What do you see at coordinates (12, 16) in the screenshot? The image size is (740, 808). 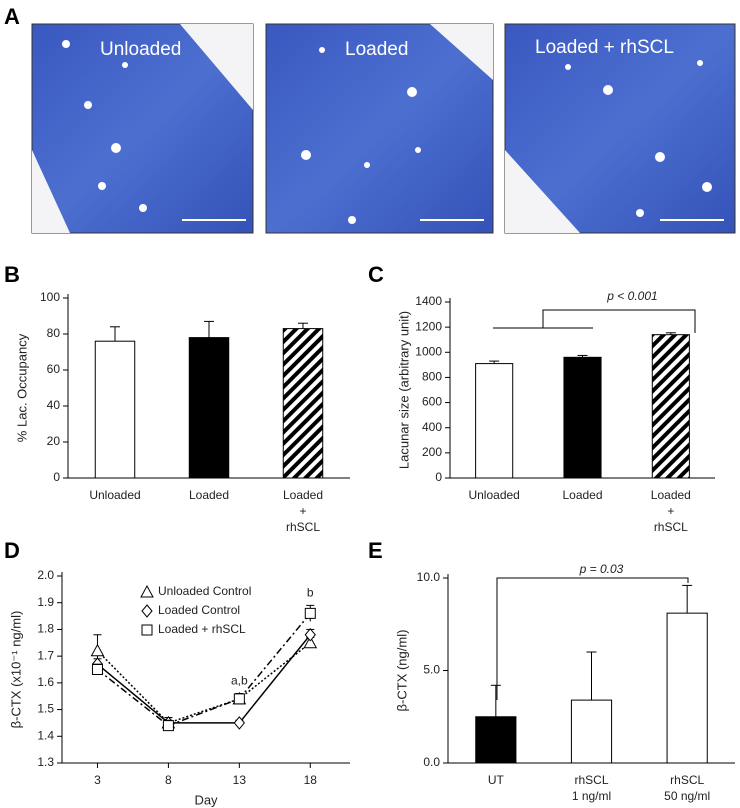 I see `panel-letter: A` at bounding box center [12, 16].